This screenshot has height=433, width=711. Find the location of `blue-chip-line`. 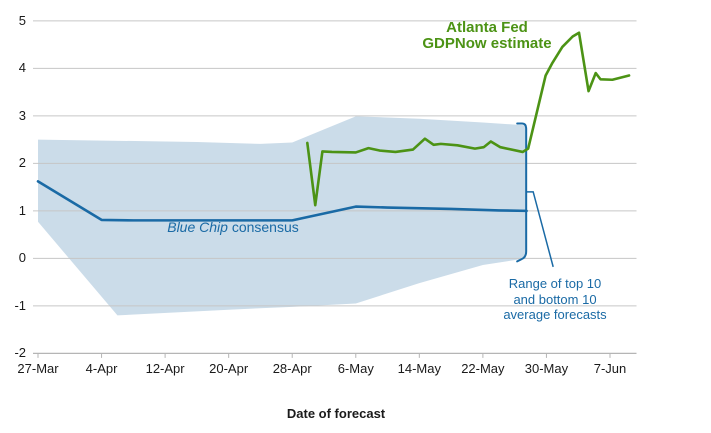

blue-chip-line is located at coordinates (282, 201).